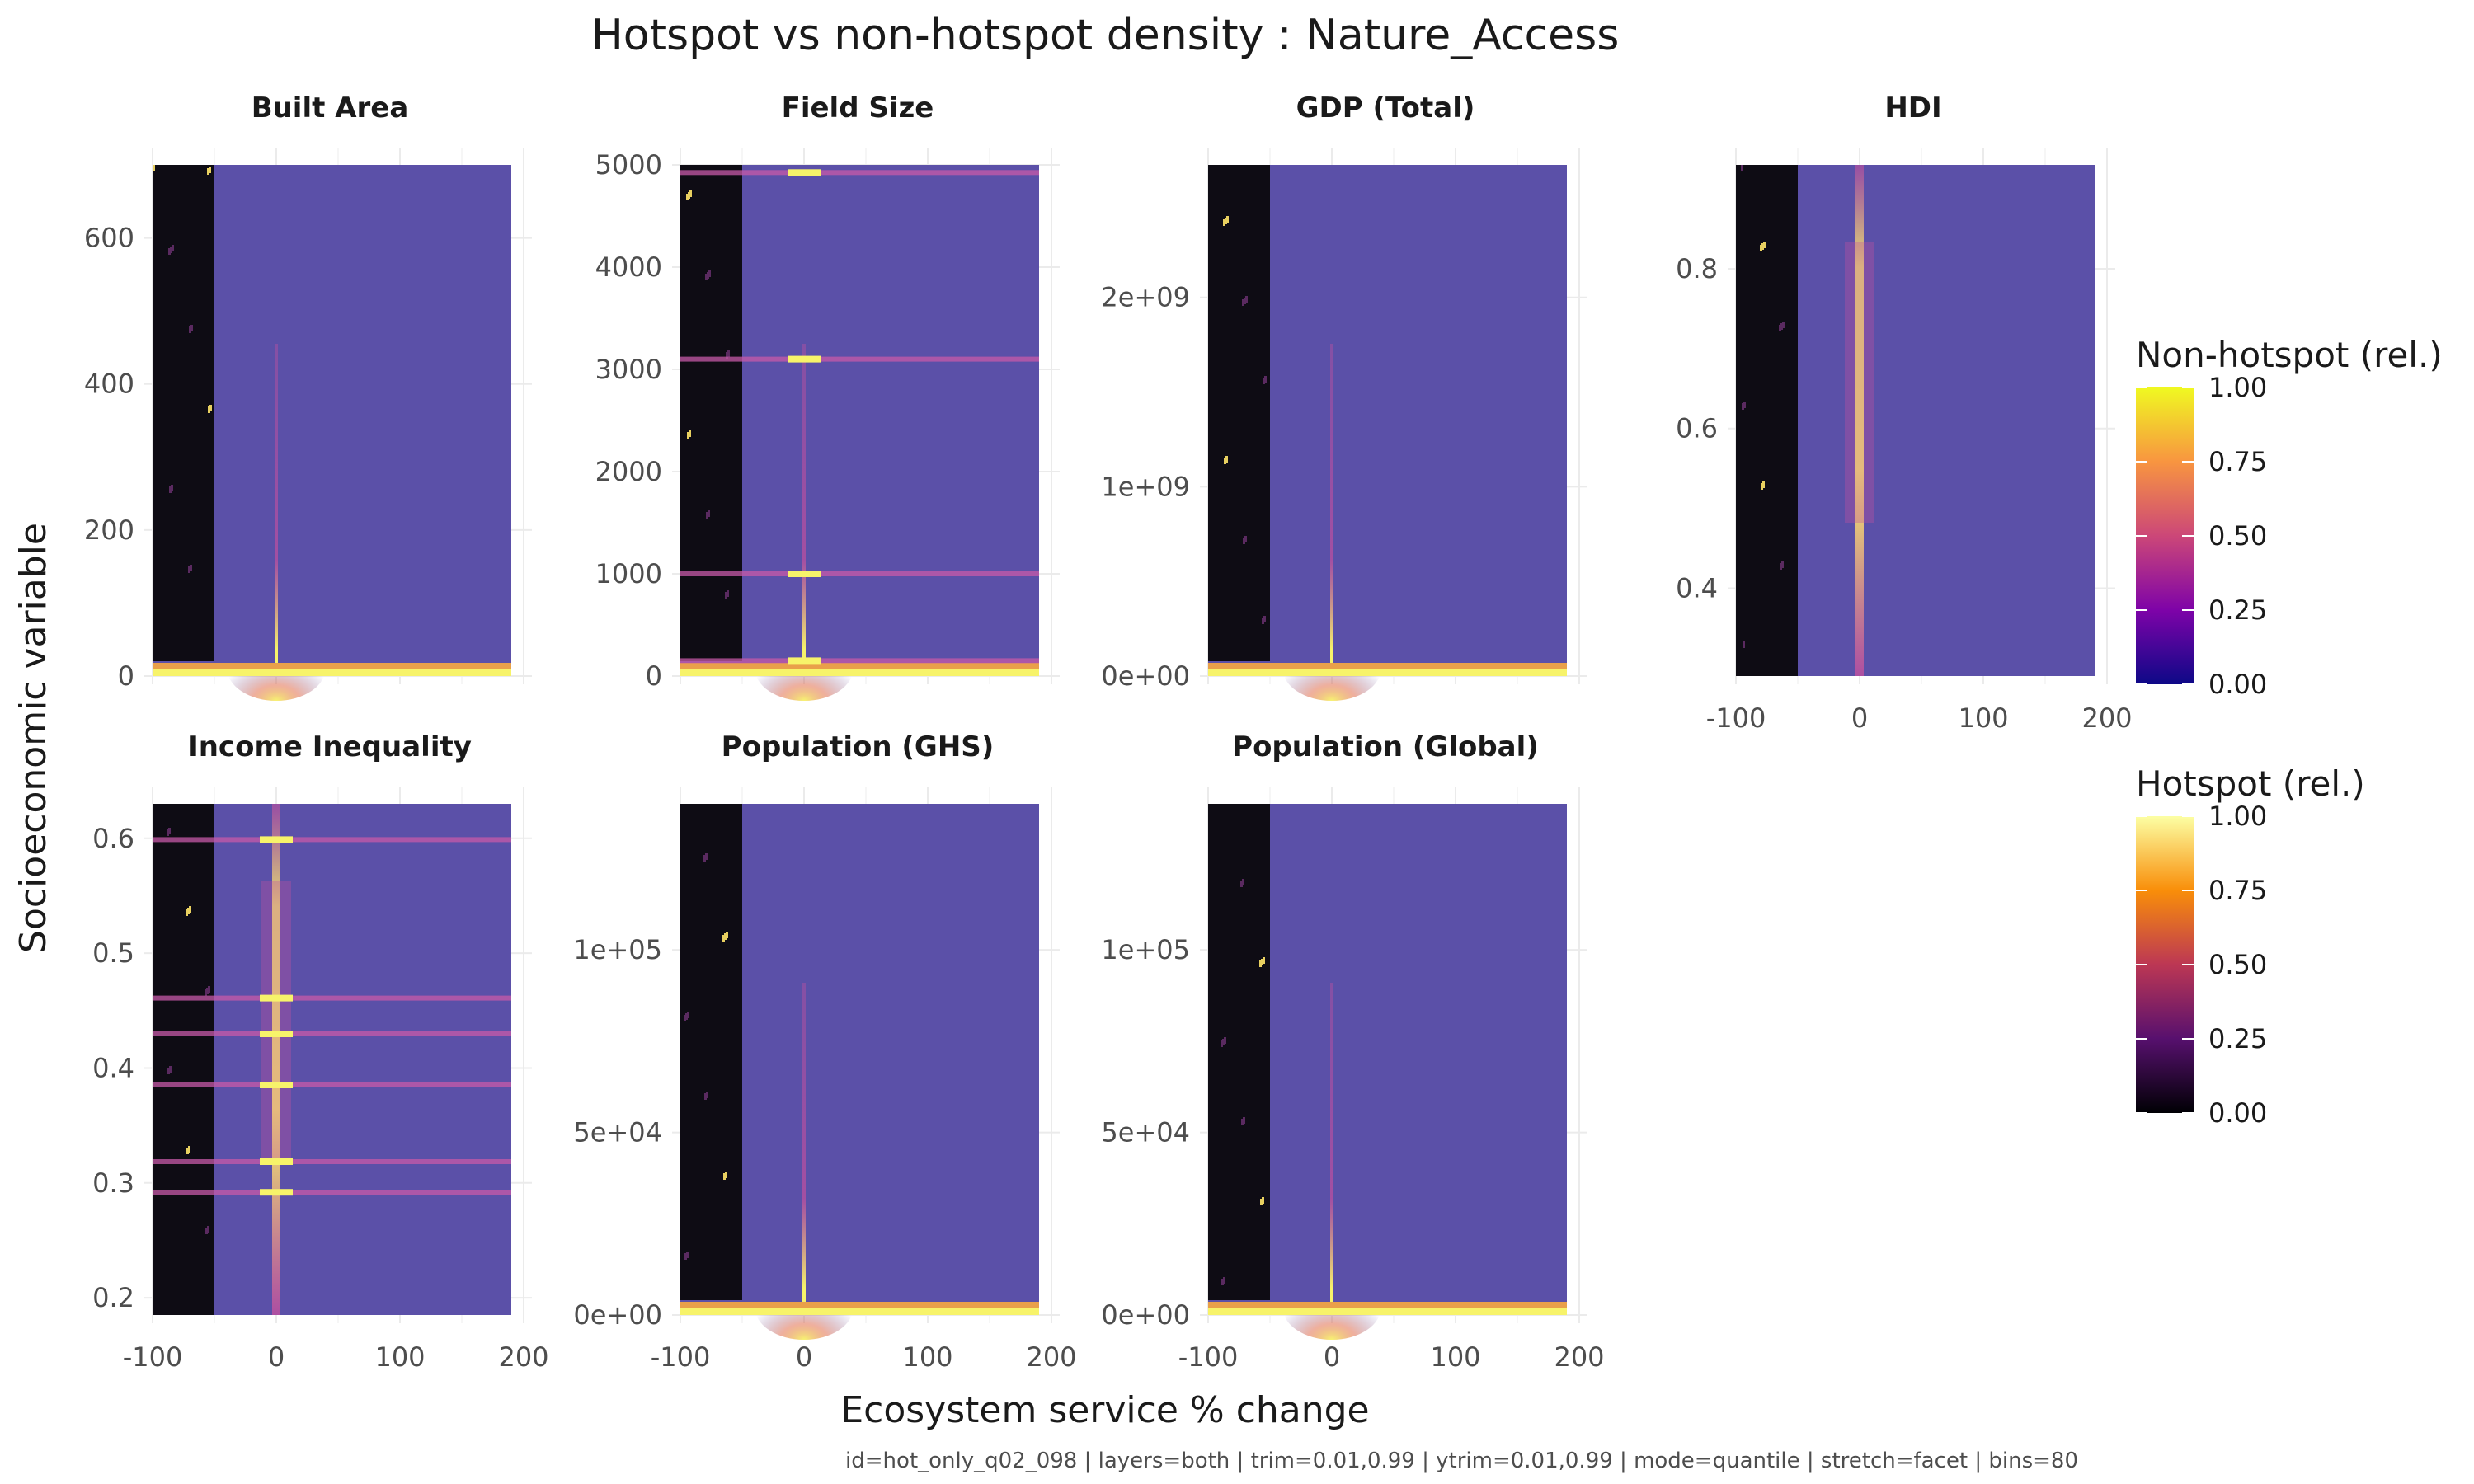  What do you see at coordinates (308, 396) in the screenshot?
I see `facet-built-area: Built Area 0 200 400 600` at bounding box center [308, 396].